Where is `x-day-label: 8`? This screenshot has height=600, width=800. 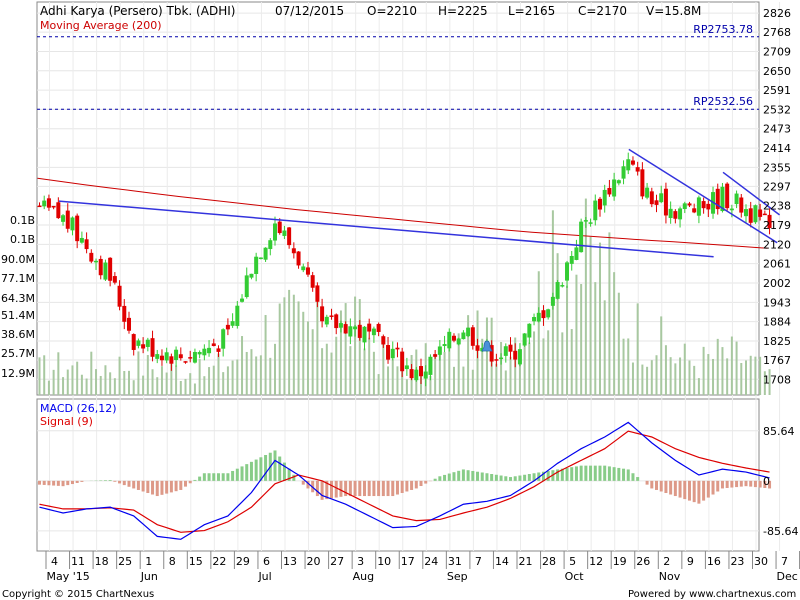
x-day-label: 8 is located at coordinates (172, 561).